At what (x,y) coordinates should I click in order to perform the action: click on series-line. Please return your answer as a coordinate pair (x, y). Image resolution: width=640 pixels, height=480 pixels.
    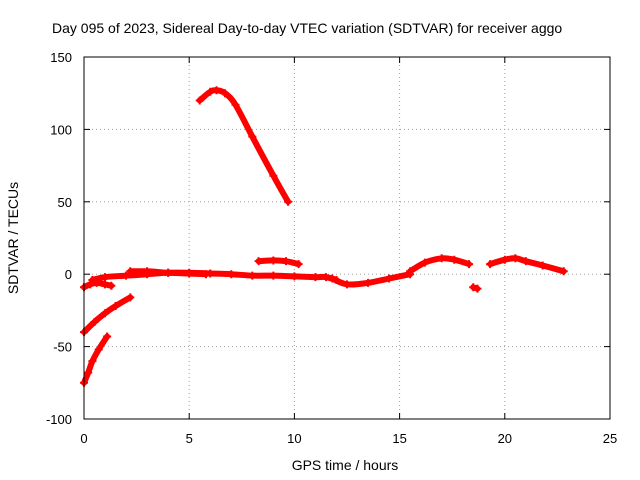
    Looking at the image, I should click on (278, 262).